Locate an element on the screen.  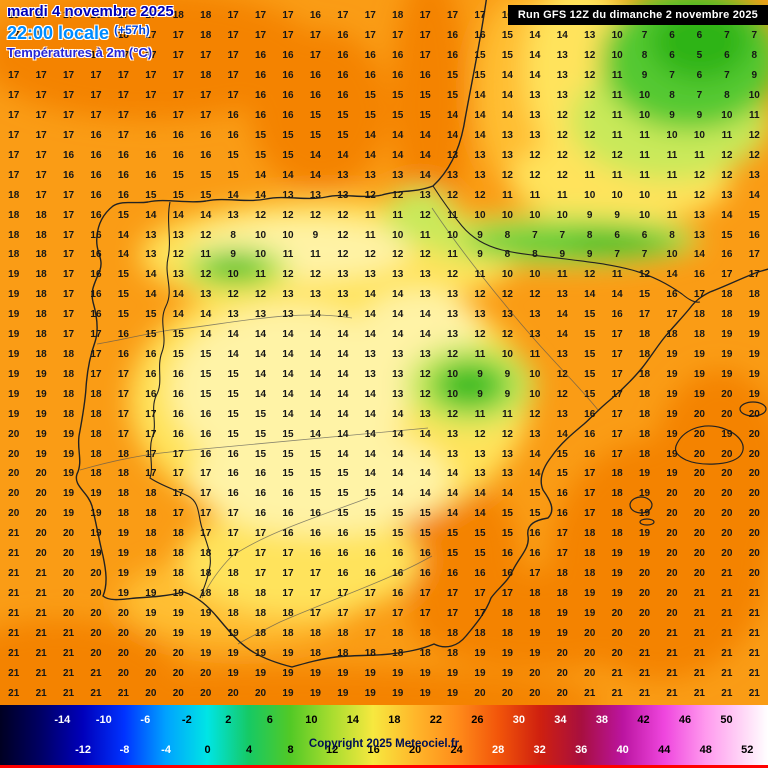
legend-label: 50 is located at coordinates (726, 720).